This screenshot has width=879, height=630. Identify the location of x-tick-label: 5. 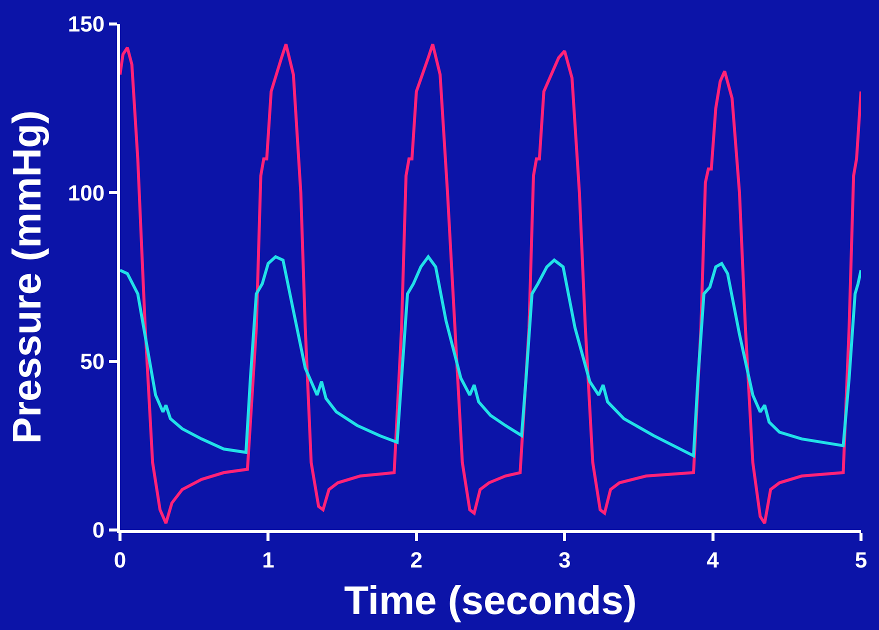
(861, 559).